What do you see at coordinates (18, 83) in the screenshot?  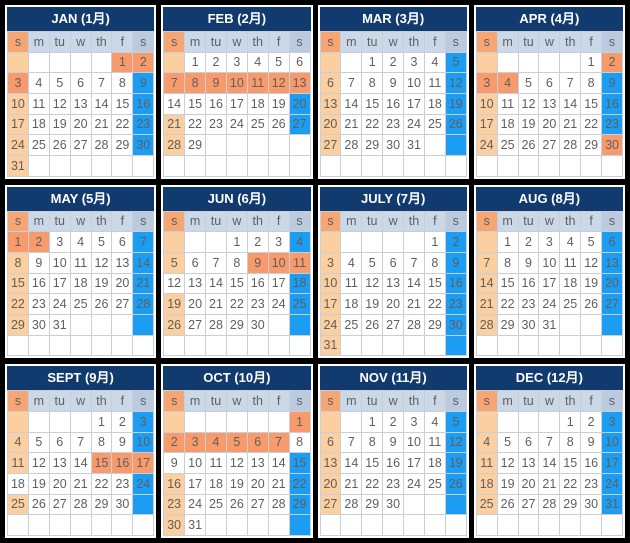 I see `day-cell: 3` at bounding box center [18, 83].